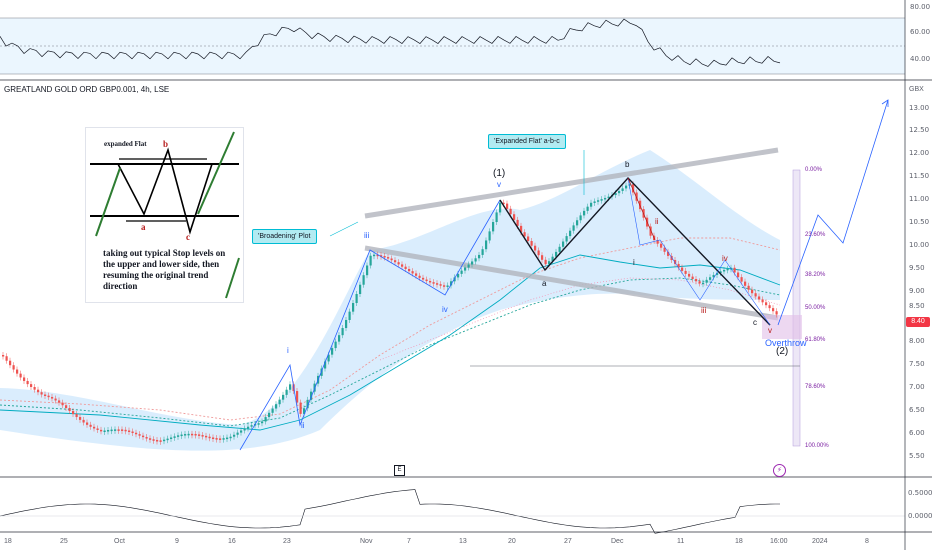 The width and height of the screenshot is (932, 550). What do you see at coordinates (739, 541) in the screenshot?
I see `time-axis-label: 18` at bounding box center [739, 541].